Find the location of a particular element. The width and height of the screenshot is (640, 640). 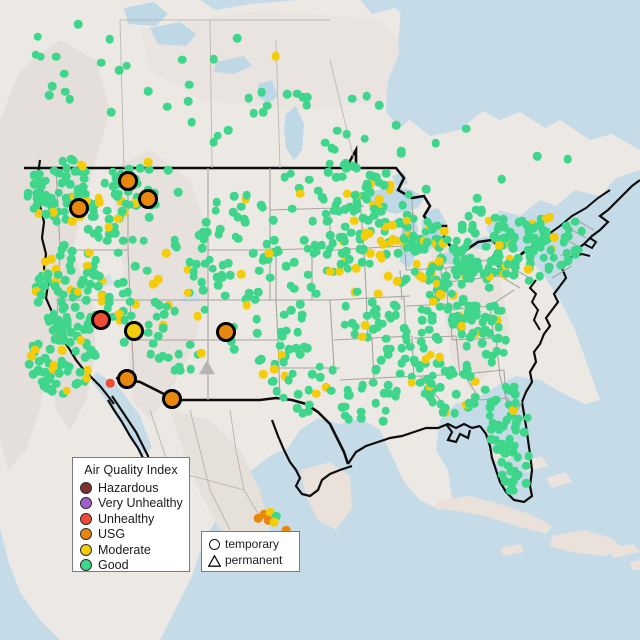

swatch-very-unhealthy is located at coordinates (86, 503).